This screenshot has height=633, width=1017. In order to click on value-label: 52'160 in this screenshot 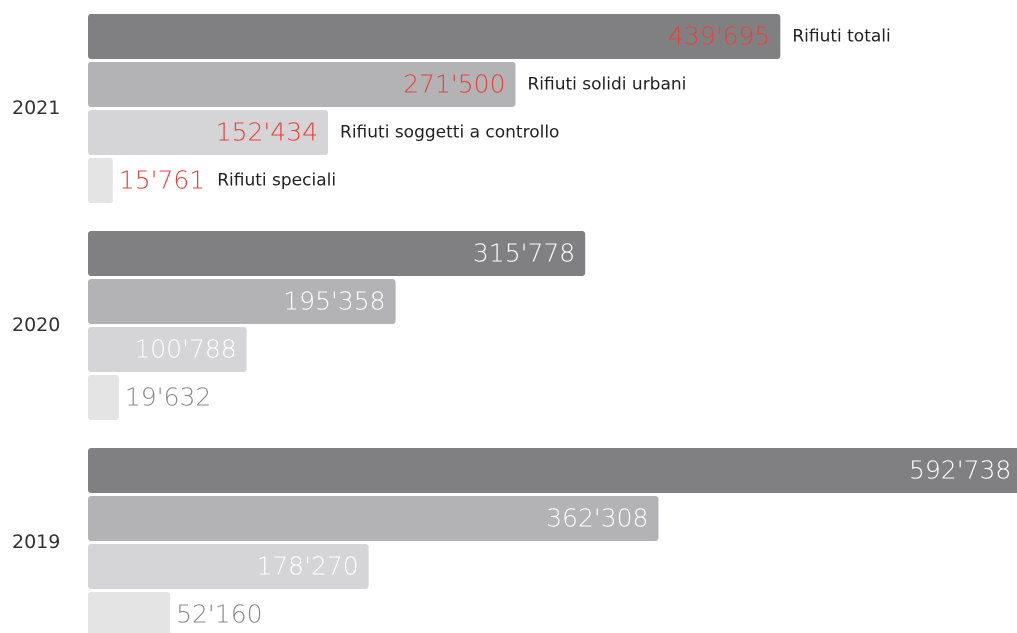, I will do `click(219, 614)`.